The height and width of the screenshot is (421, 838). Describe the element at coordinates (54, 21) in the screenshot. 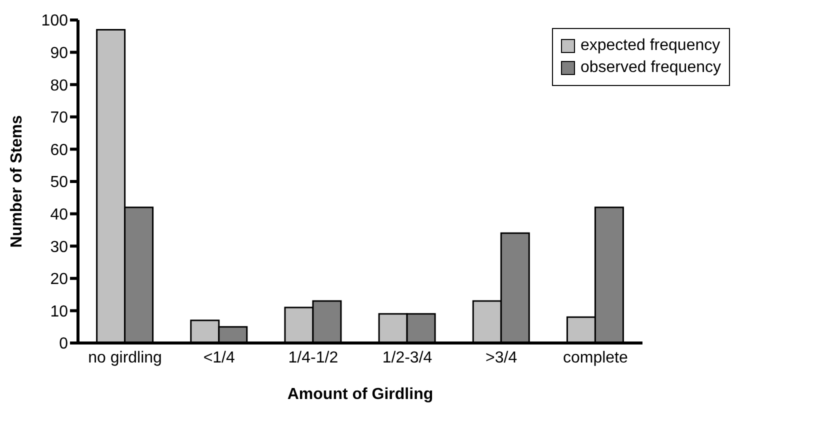

I see `y-tick-label: 100` at that location.